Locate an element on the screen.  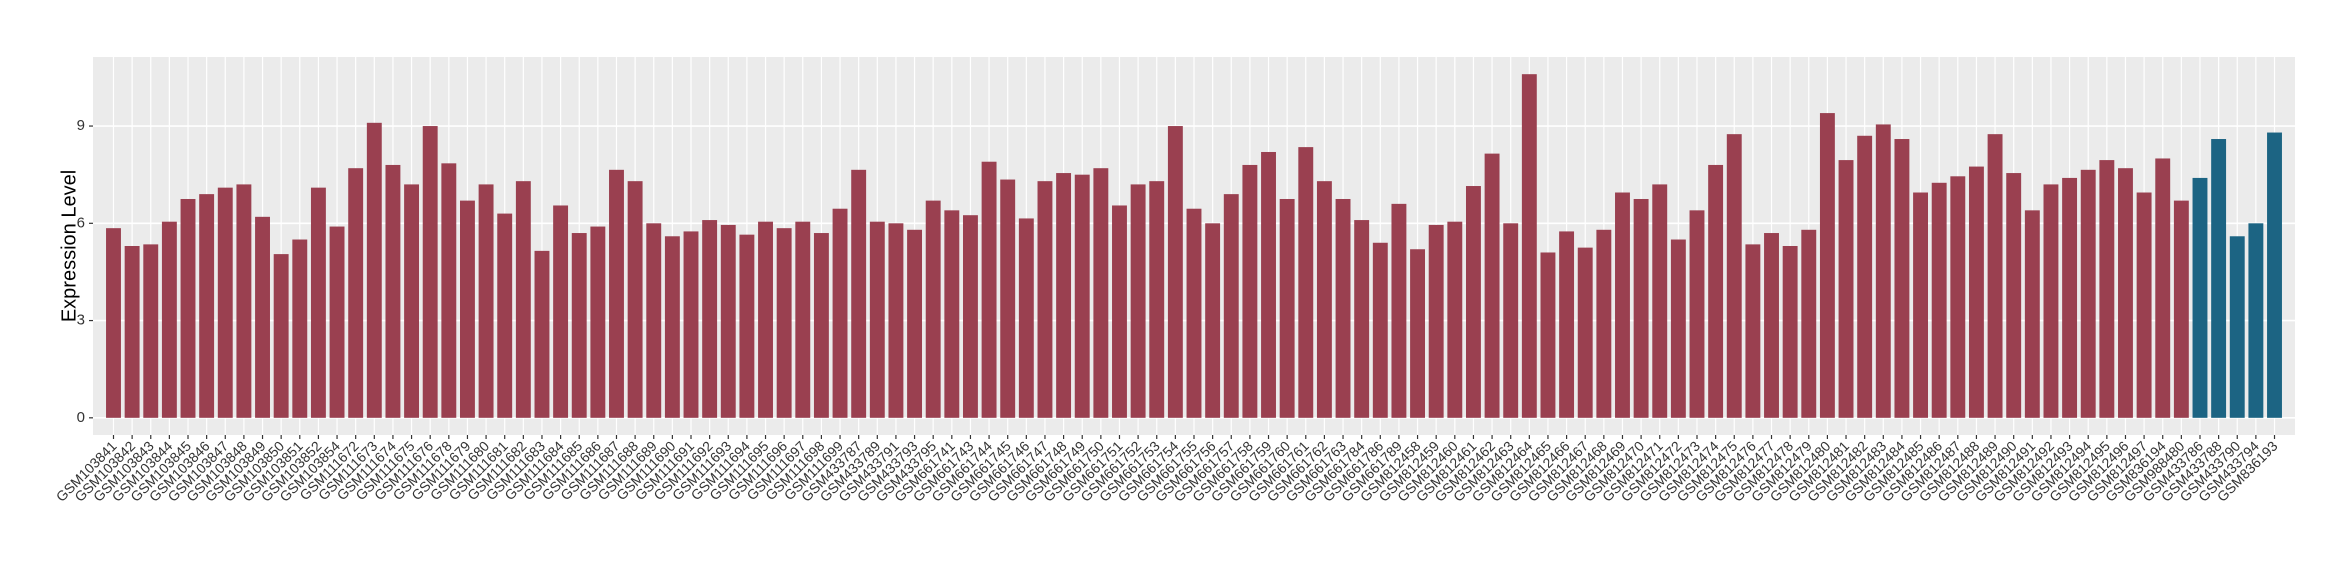
y-tick-label: 3 is located at coordinates (81, 320).